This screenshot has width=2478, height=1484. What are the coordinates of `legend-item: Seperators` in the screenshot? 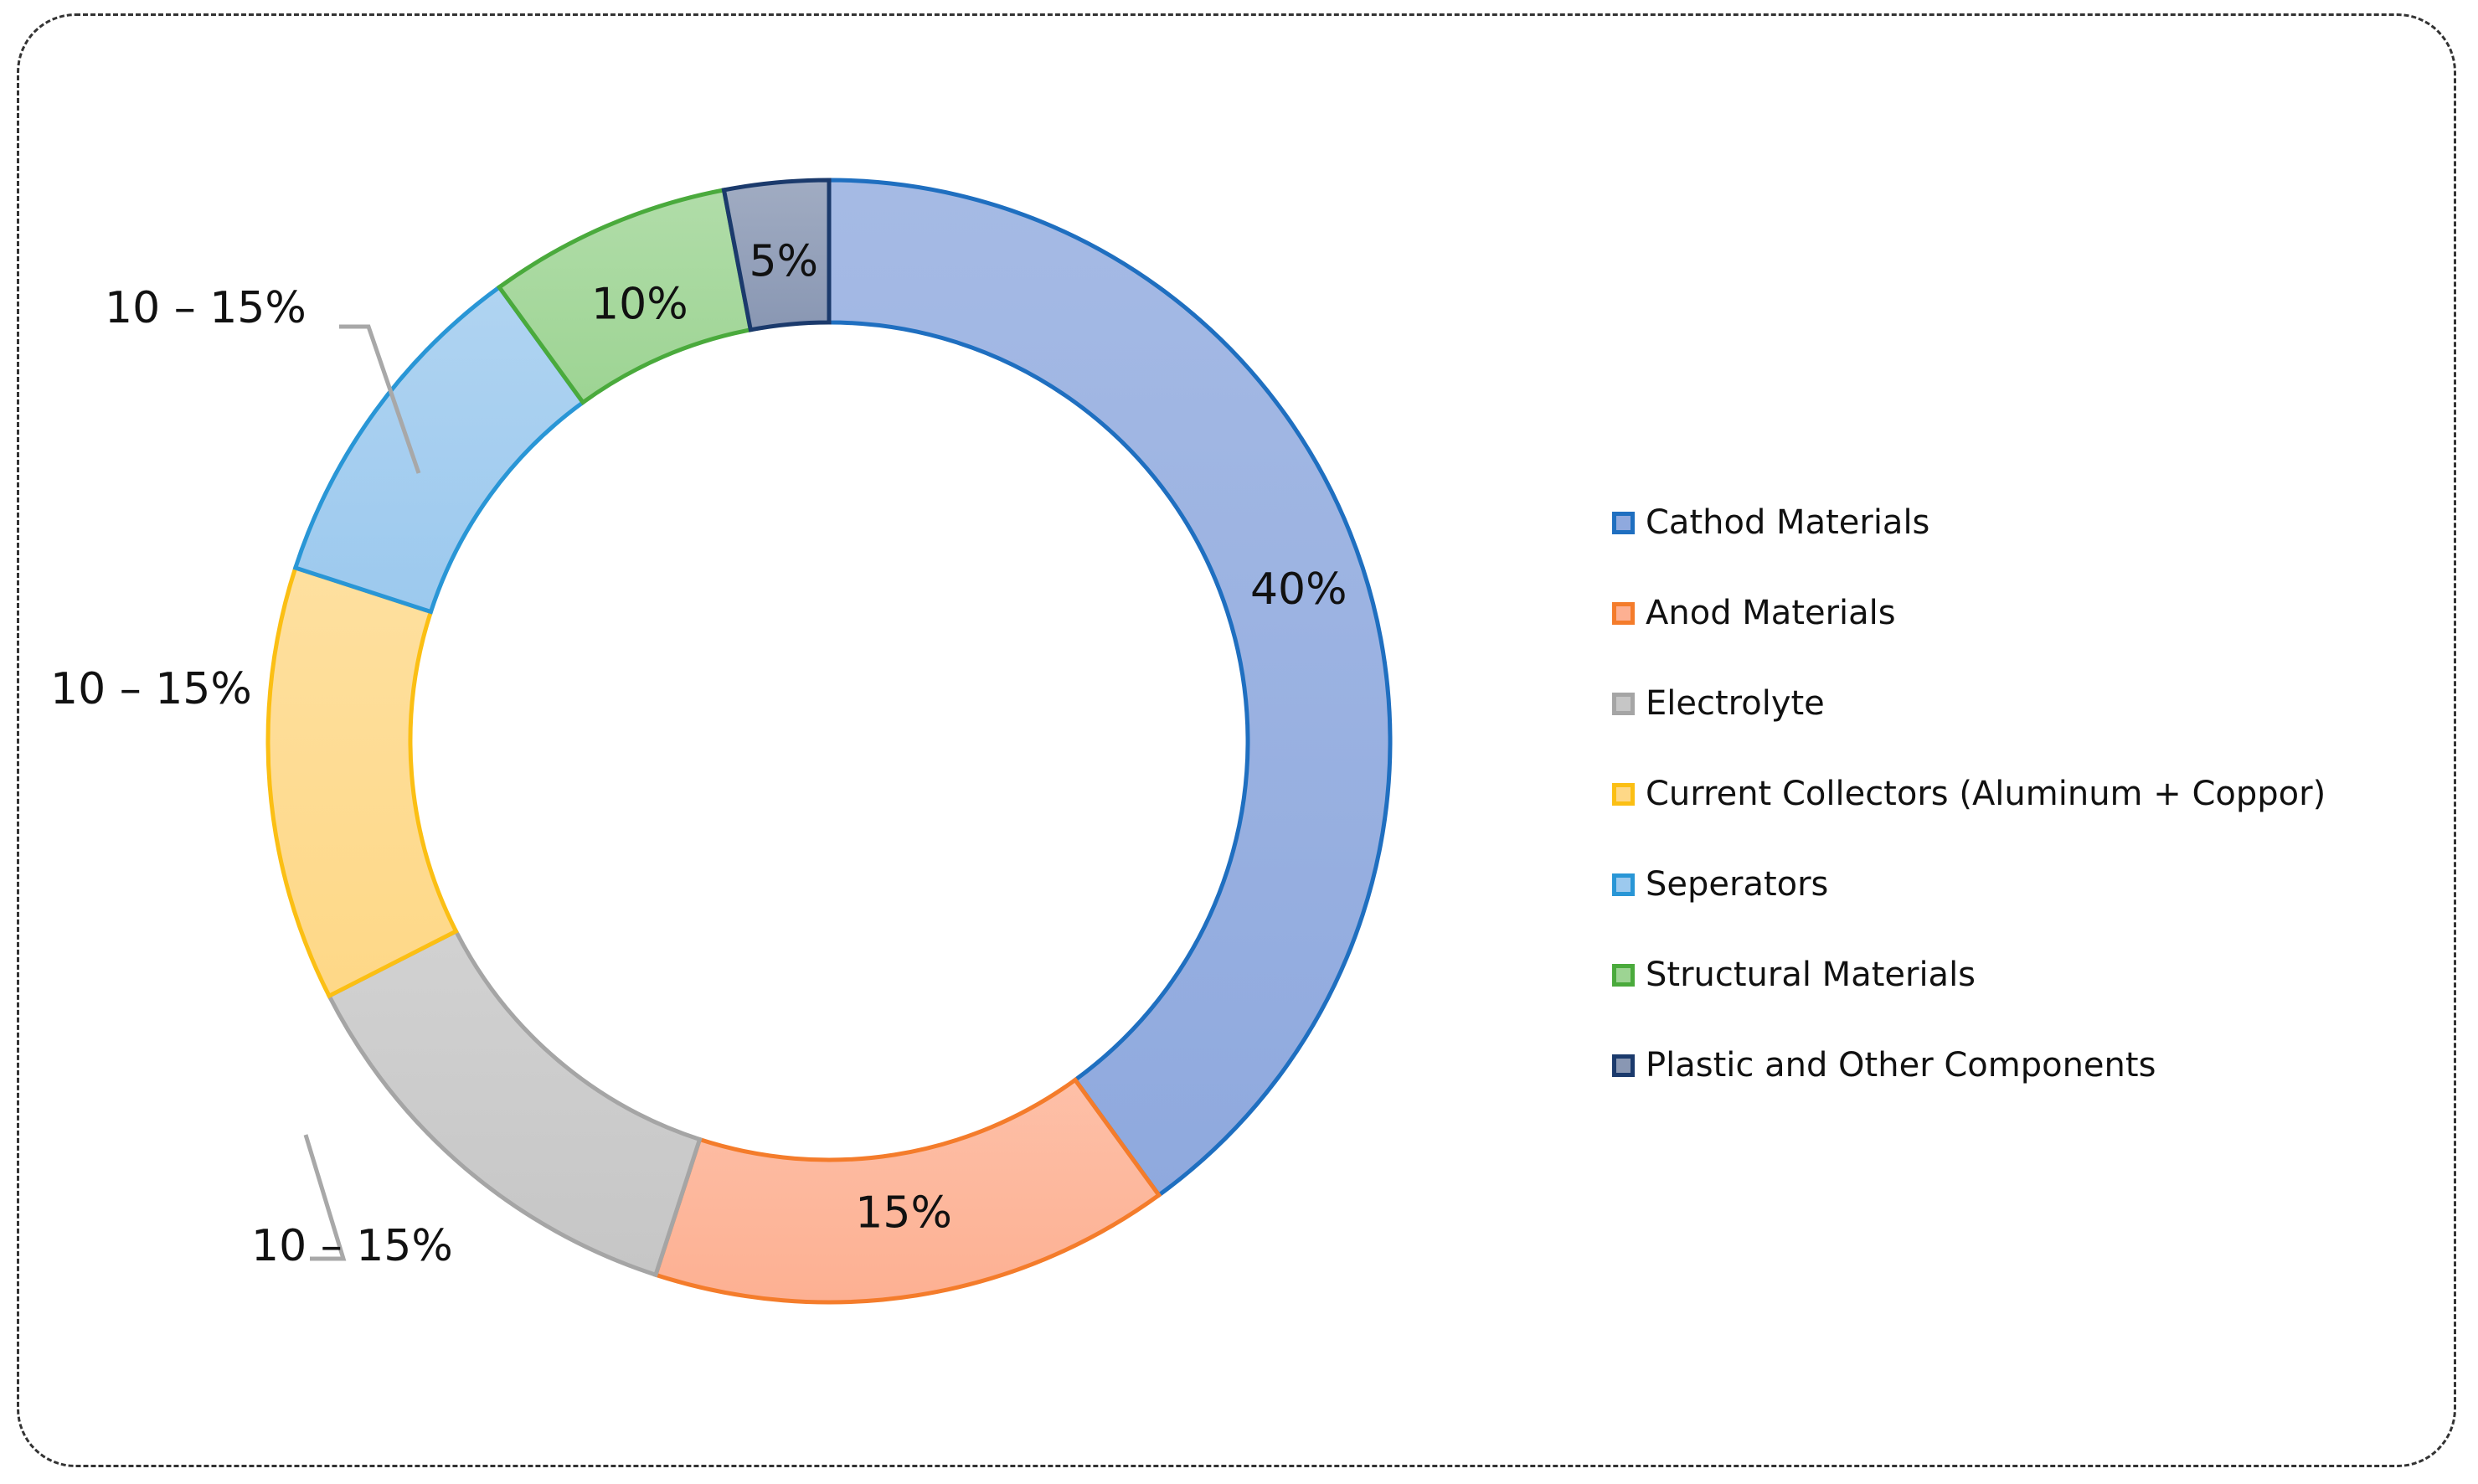 It's located at (2031, 884).